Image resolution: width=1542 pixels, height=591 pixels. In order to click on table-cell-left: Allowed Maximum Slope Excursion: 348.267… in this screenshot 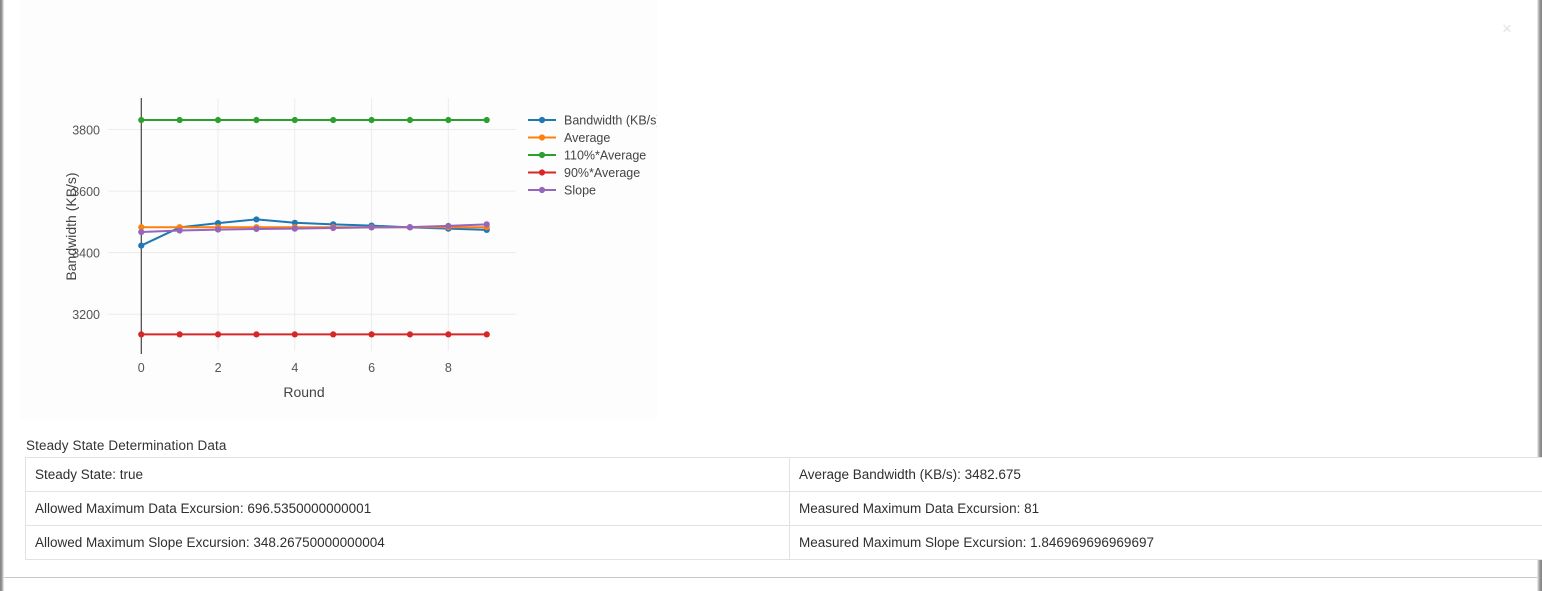, I will do `click(407, 542)`.